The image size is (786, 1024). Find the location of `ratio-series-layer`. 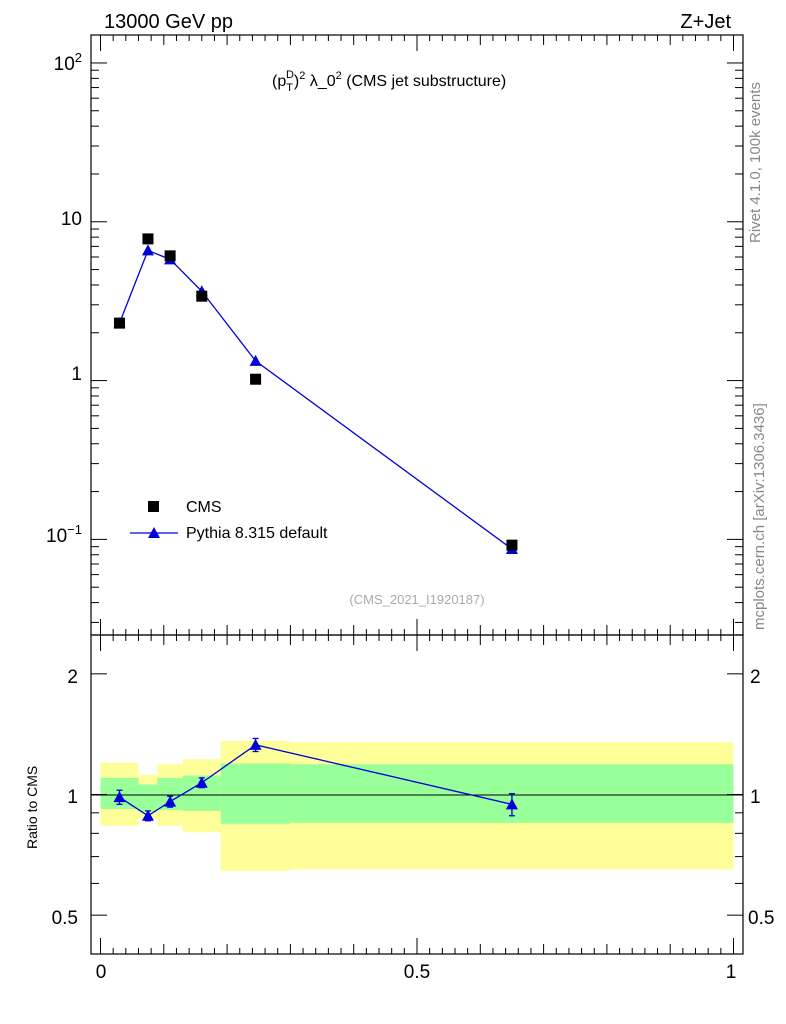

ratio-series-layer is located at coordinates (315, 779).